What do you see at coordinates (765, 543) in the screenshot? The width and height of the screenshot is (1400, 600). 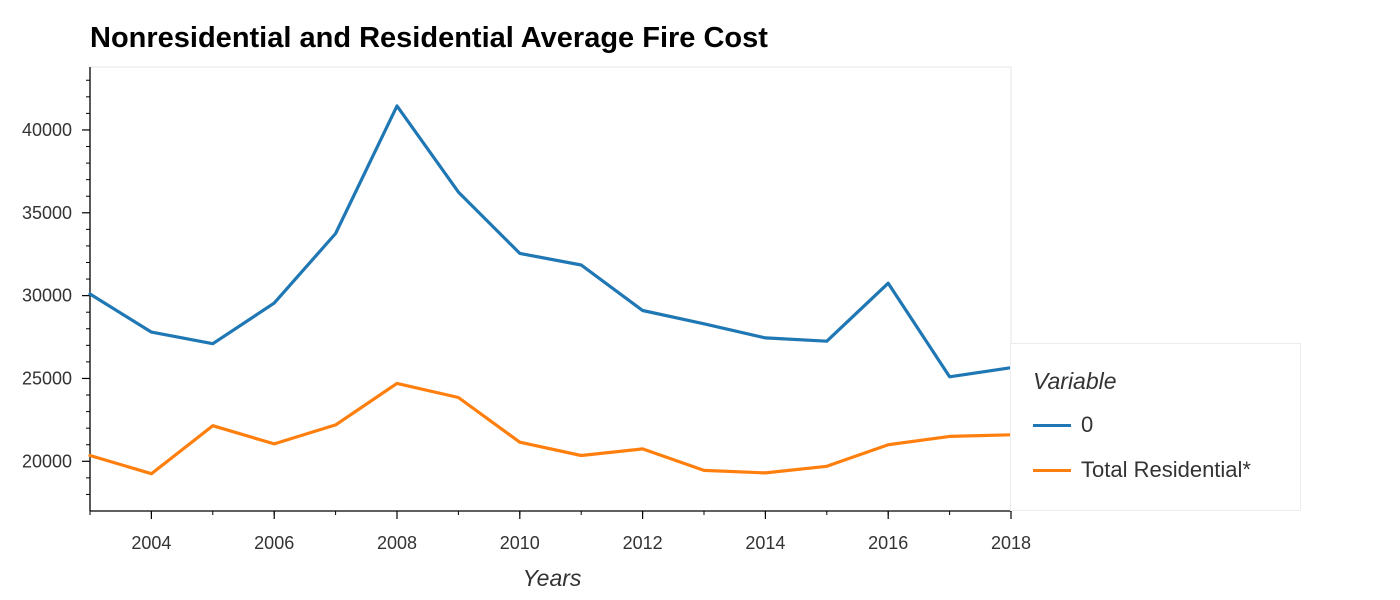 I see `x-tick-label: 2014` at bounding box center [765, 543].